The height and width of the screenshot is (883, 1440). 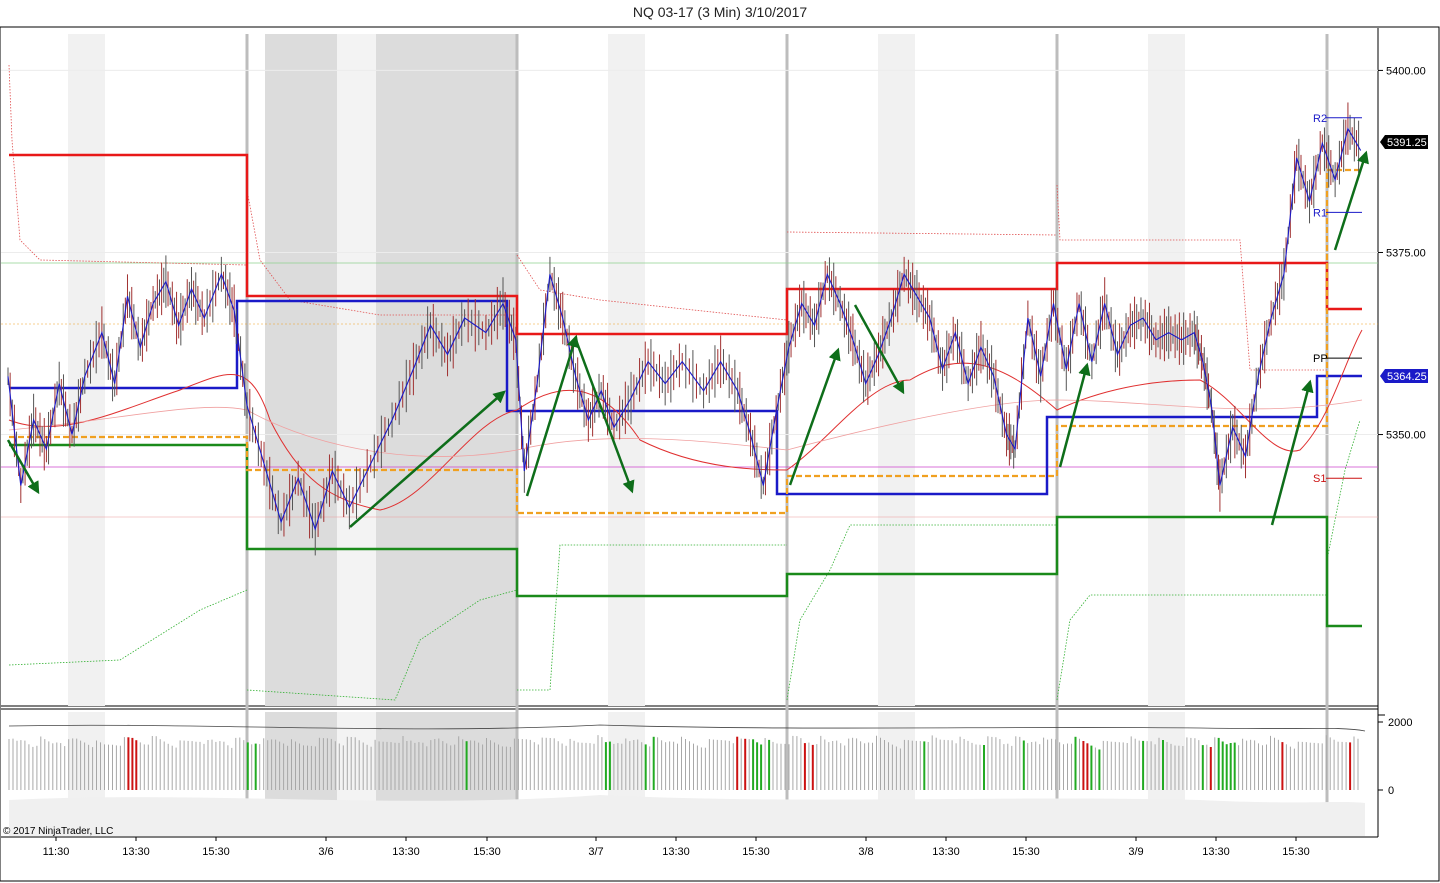 I want to click on price-axis: 5400.00 5375.00 5350.00, so click(x=1402, y=253).